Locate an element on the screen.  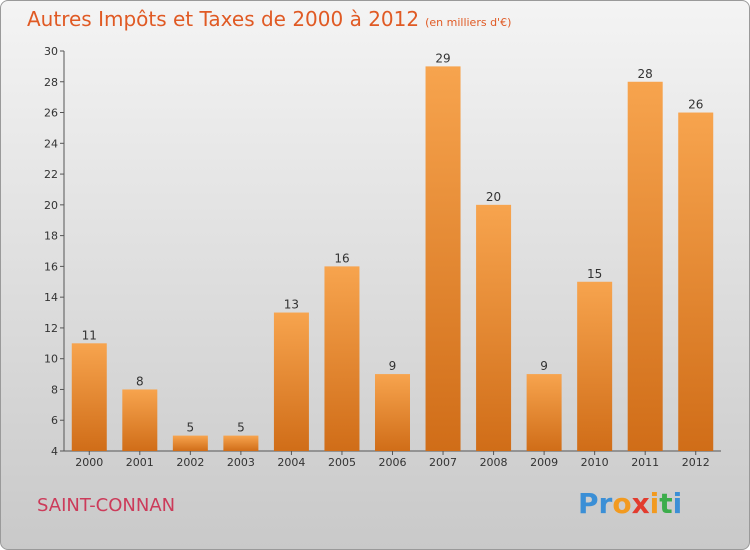
commune-name: SAINT-CONNAN is located at coordinates (106, 505).